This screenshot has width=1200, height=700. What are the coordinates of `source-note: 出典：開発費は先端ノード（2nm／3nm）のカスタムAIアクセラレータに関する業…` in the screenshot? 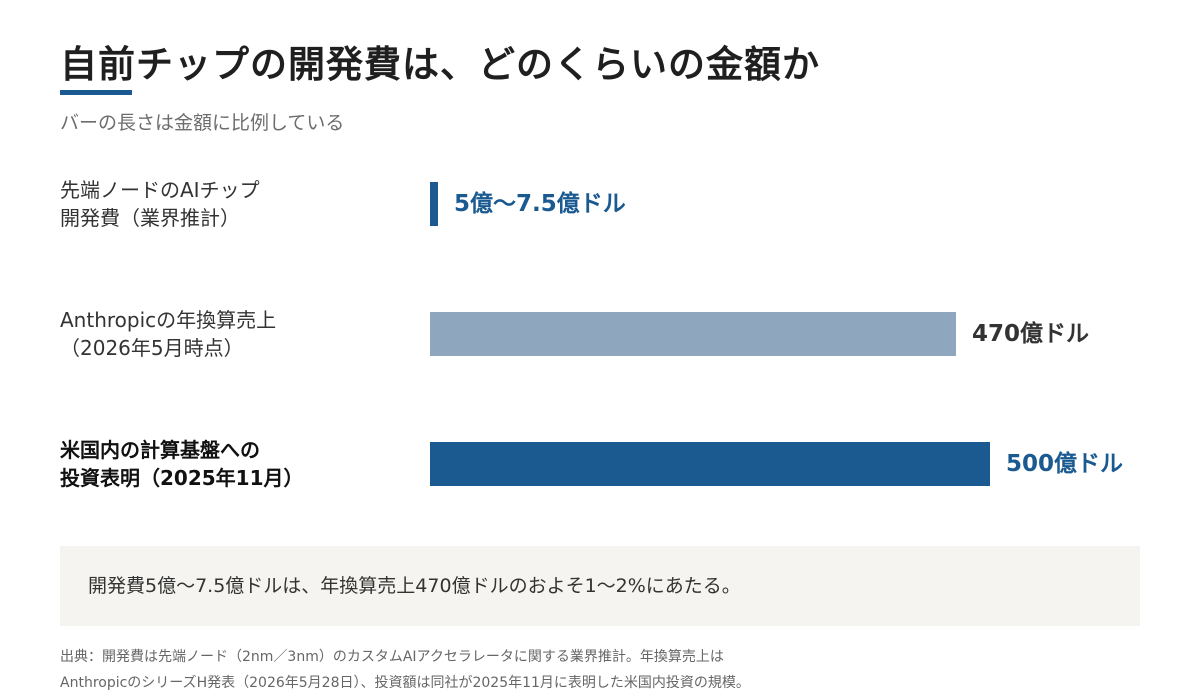 It's located at (405, 670).